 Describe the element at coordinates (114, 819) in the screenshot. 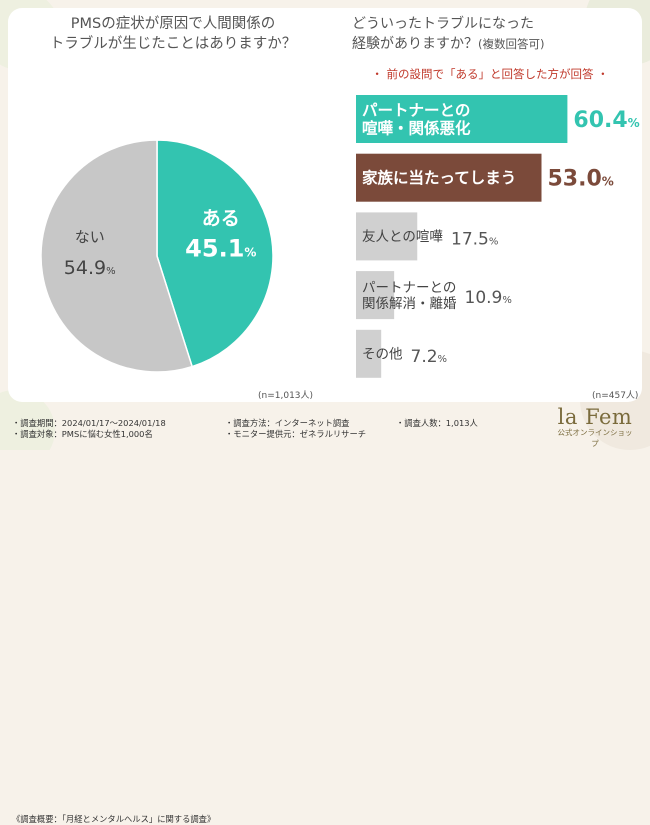

I see `survey-title: 《調査概要：「月経とメンタルヘルス」に関する調査》` at that location.